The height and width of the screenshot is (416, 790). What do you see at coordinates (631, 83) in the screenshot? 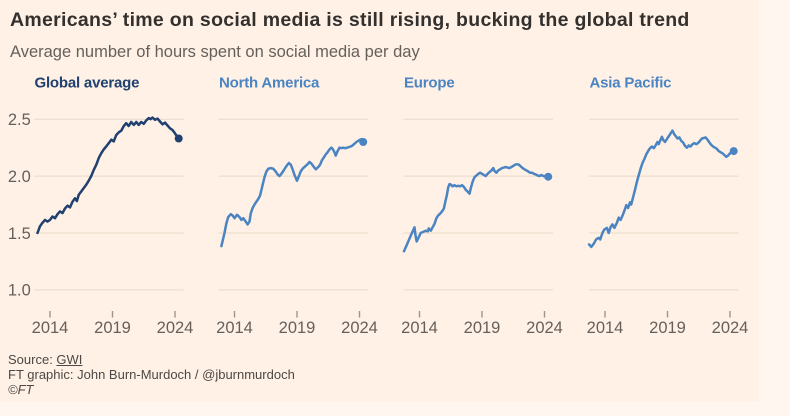
I see `svg-text: Asia Pacific` at bounding box center [631, 83].